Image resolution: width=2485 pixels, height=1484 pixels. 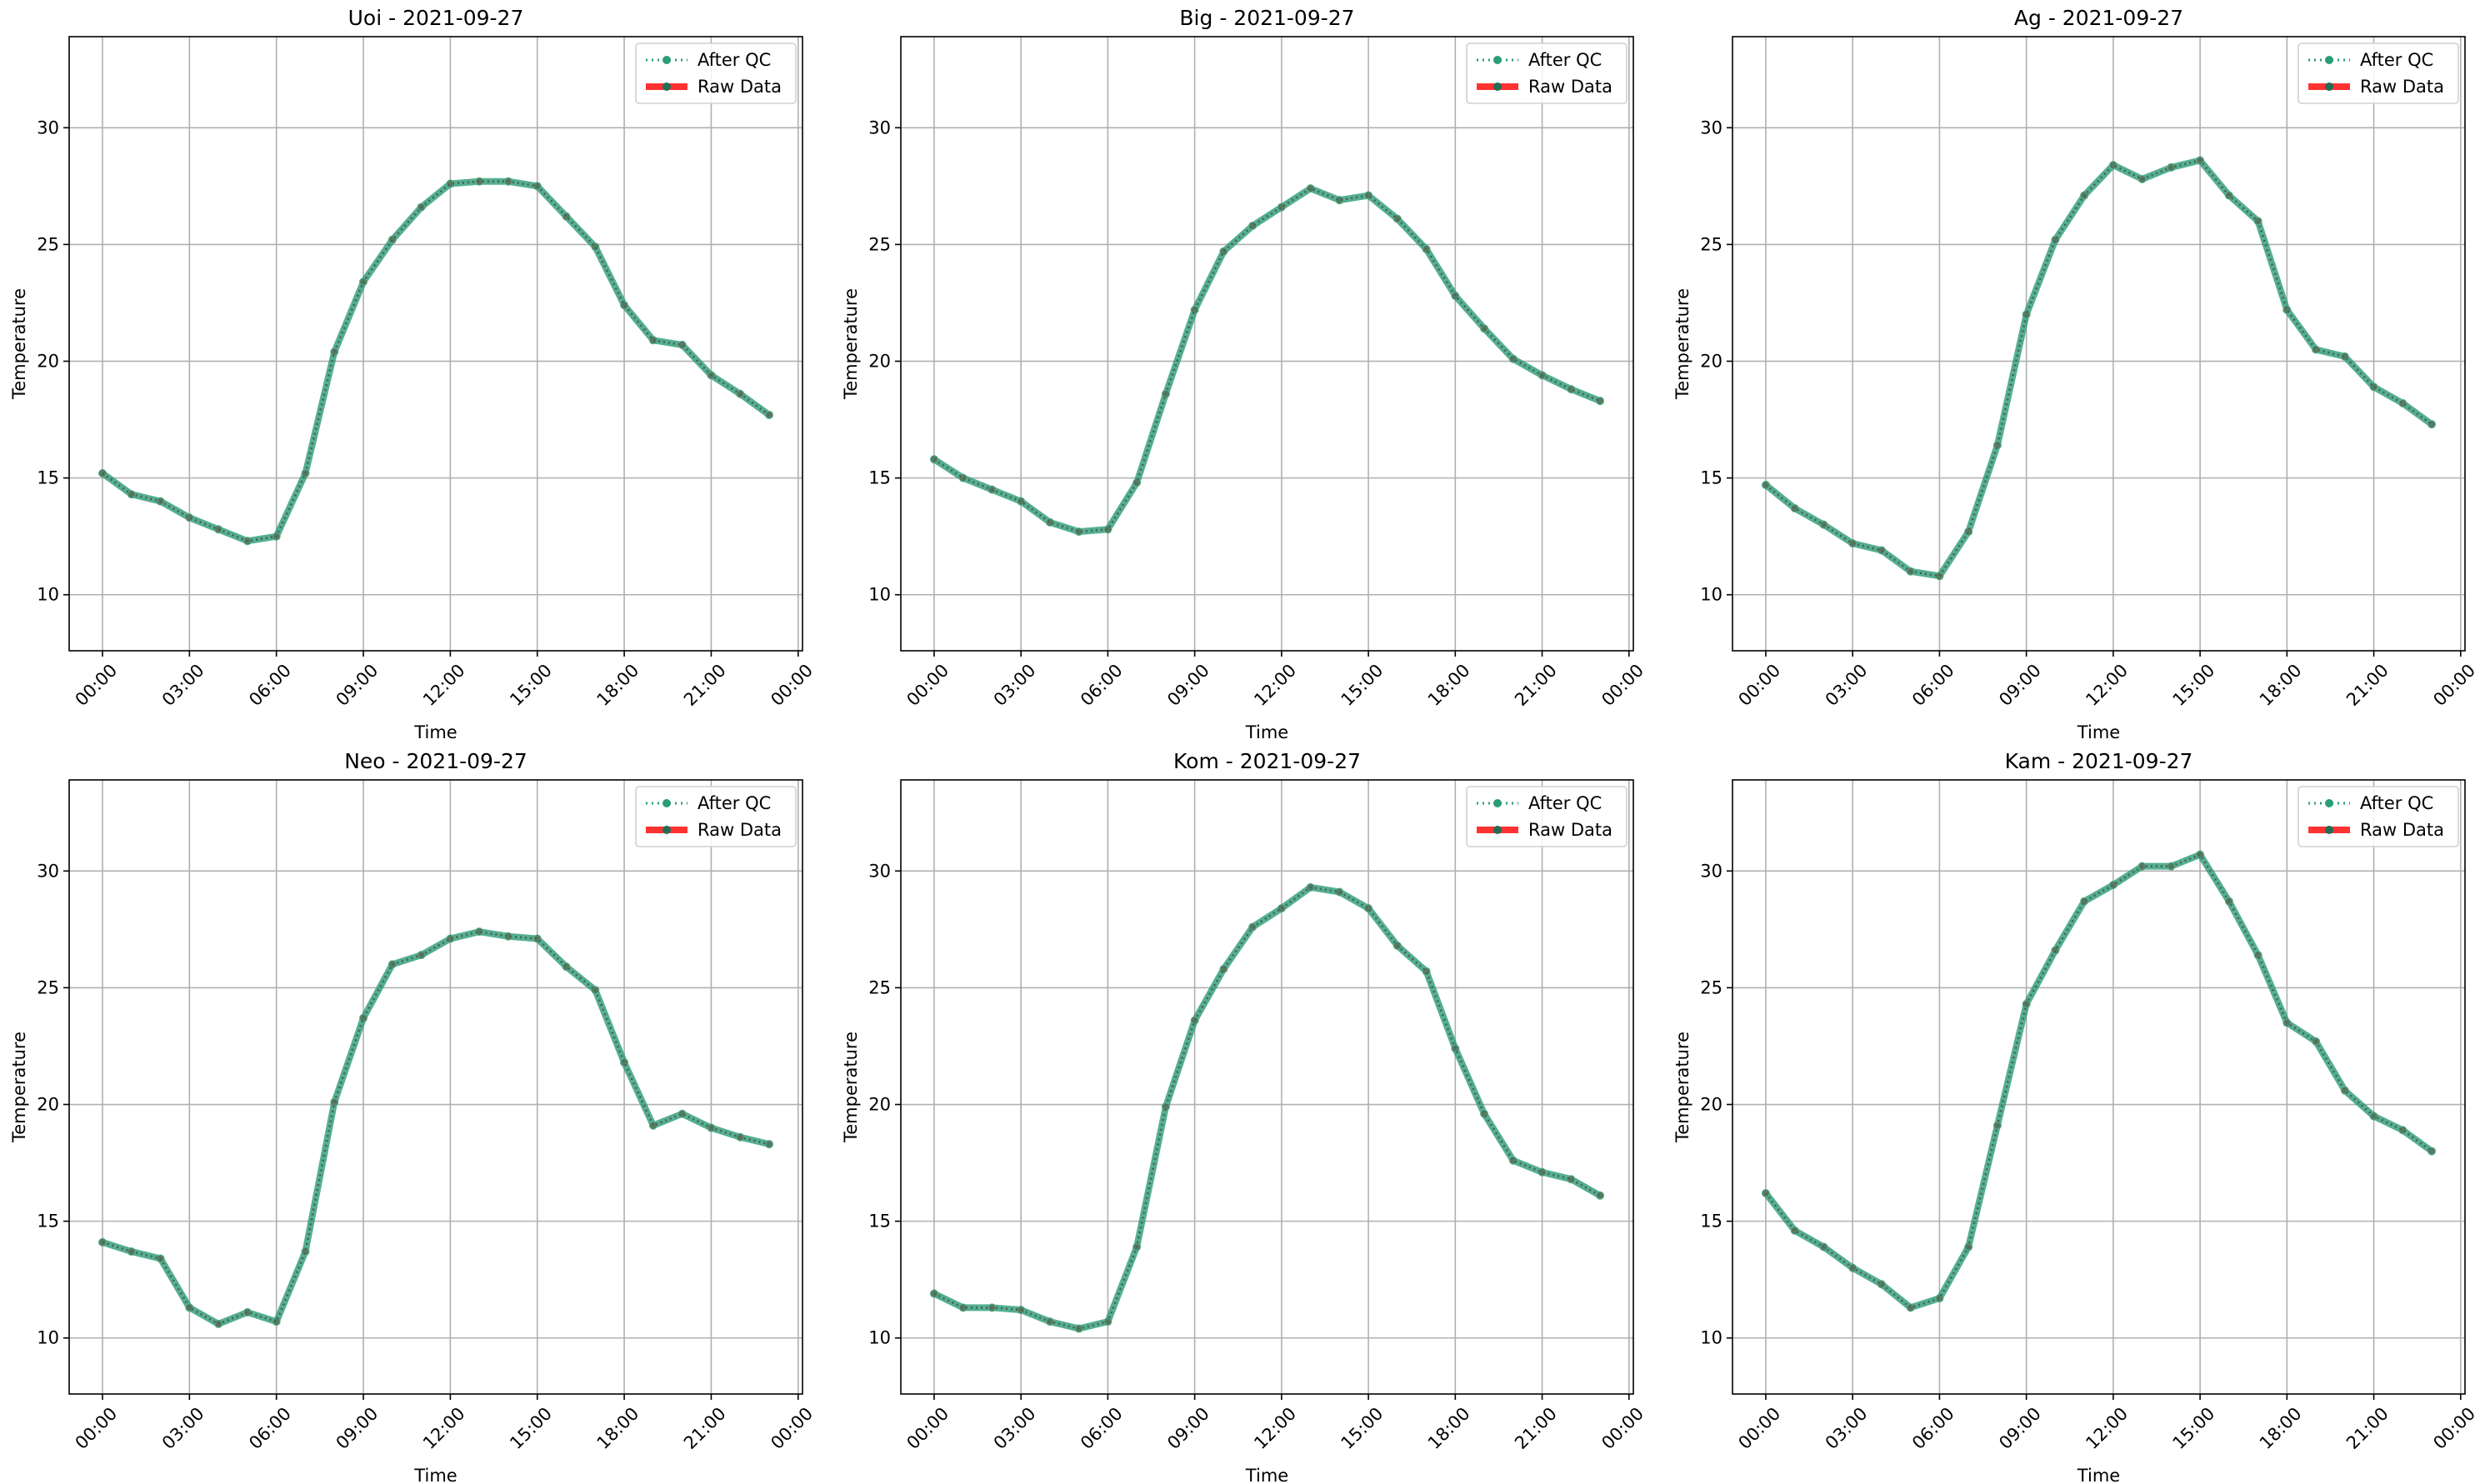 What do you see at coordinates (879, 1105) in the screenshot?
I see `y-tick-label: 20` at bounding box center [879, 1105].